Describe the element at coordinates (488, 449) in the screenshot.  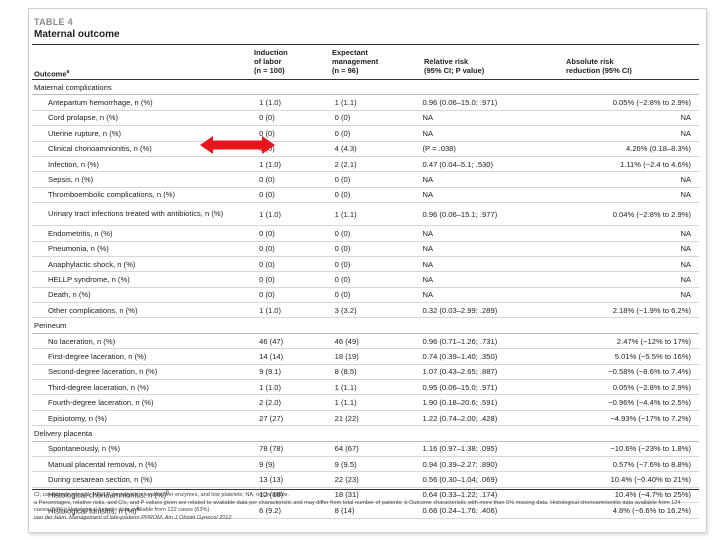
I see `relative-risk-cell: 1.16 (0.97–1.38; .095)` at that location.